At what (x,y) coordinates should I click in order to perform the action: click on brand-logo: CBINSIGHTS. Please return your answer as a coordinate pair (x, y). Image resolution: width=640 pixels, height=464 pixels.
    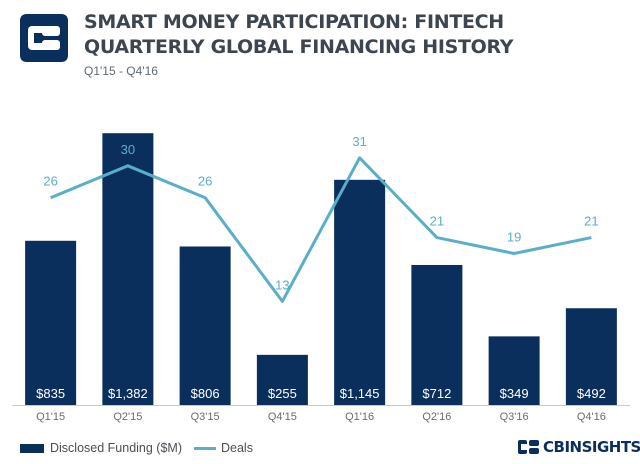
    Looking at the image, I should click on (579, 447).